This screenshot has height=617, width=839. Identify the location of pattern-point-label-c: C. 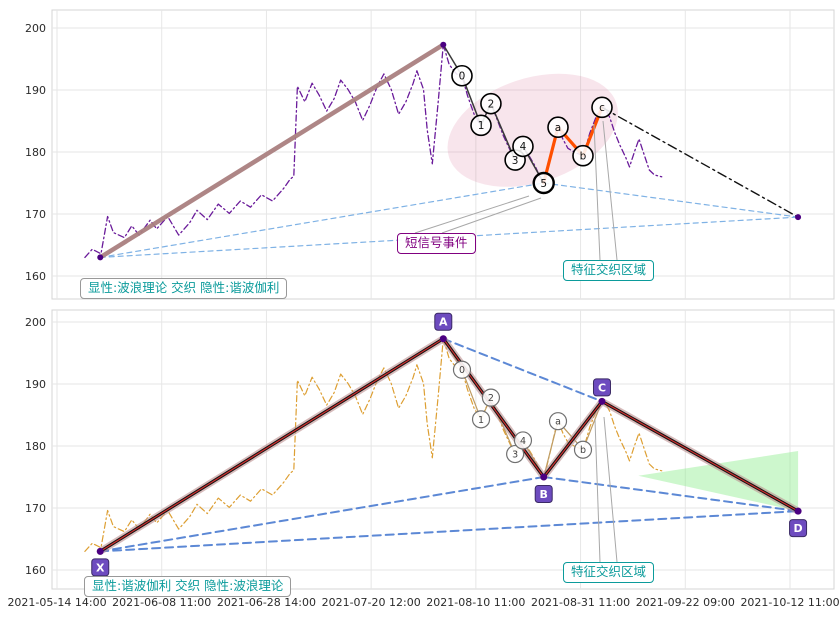
(601, 387).